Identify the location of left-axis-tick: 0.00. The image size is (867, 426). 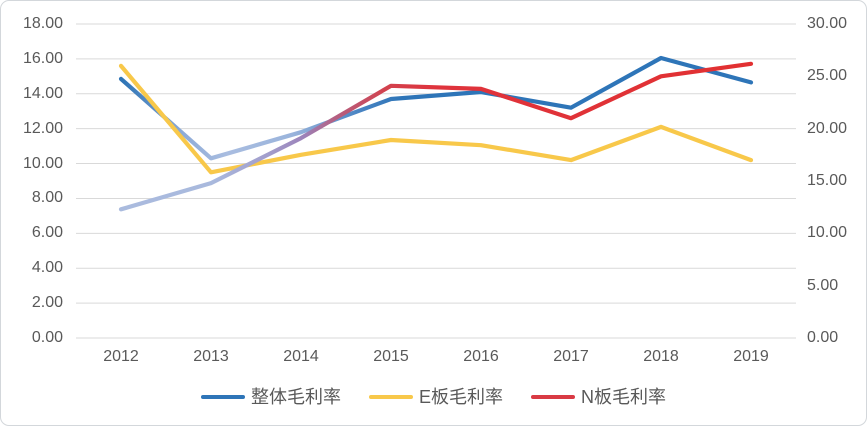
(47, 337).